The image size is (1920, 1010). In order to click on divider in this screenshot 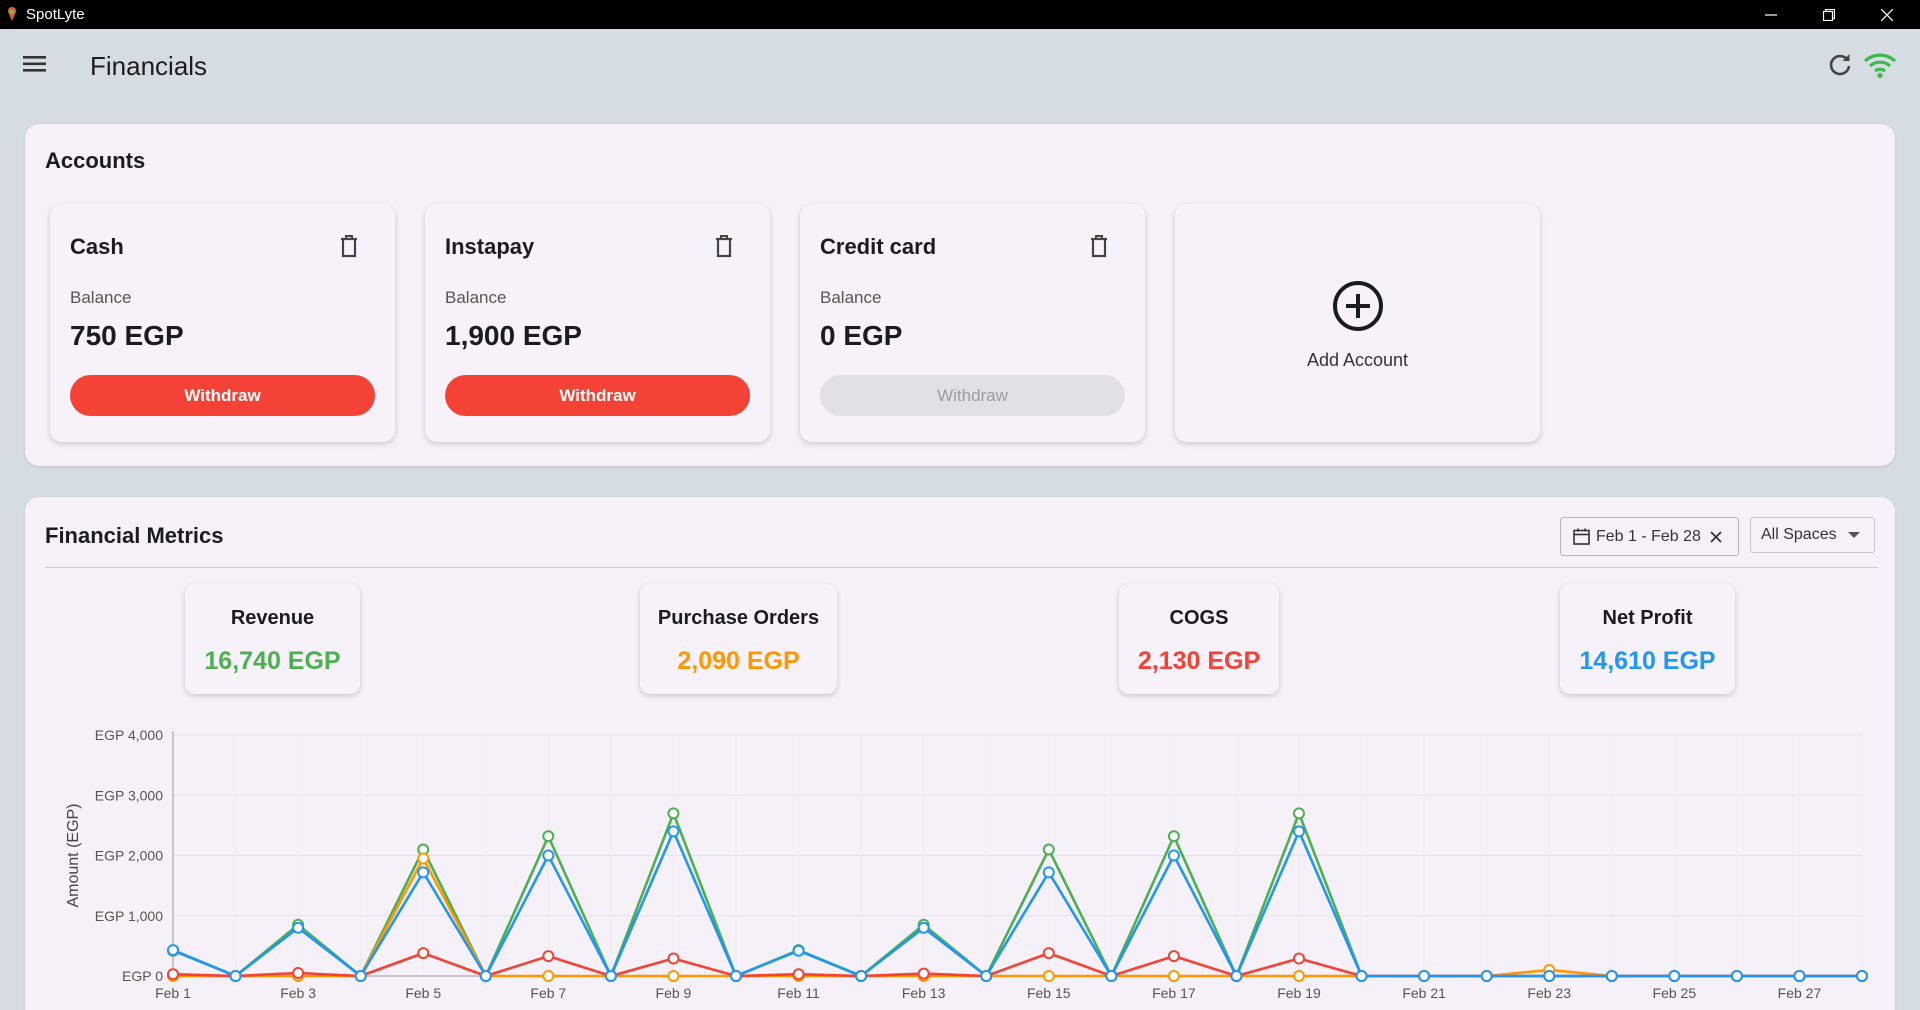, I will do `click(961, 567)`.